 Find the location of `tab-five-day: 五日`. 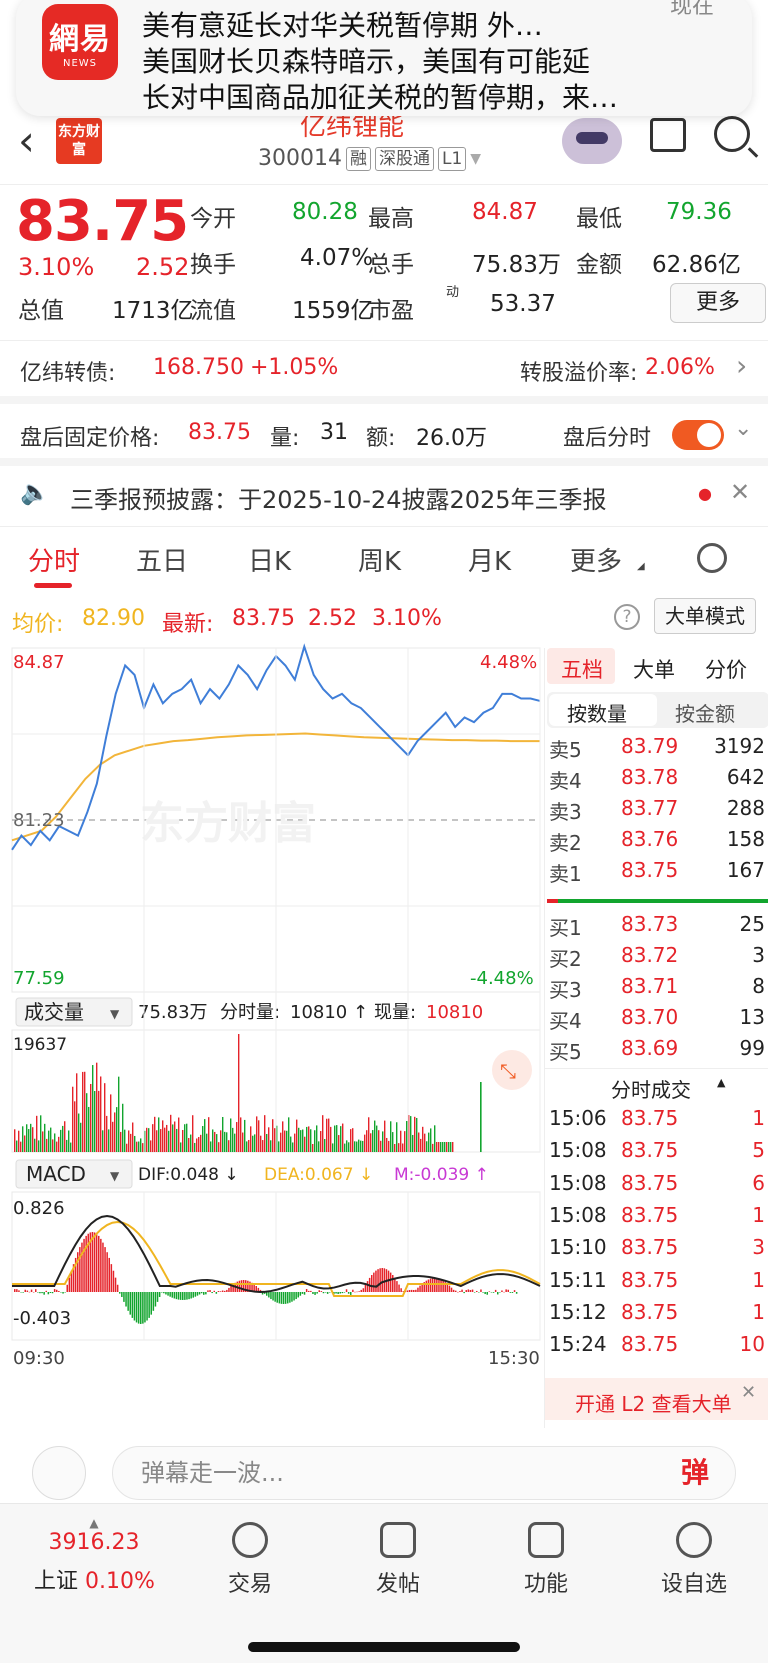

tab-five-day: 五日 is located at coordinates (162, 562).